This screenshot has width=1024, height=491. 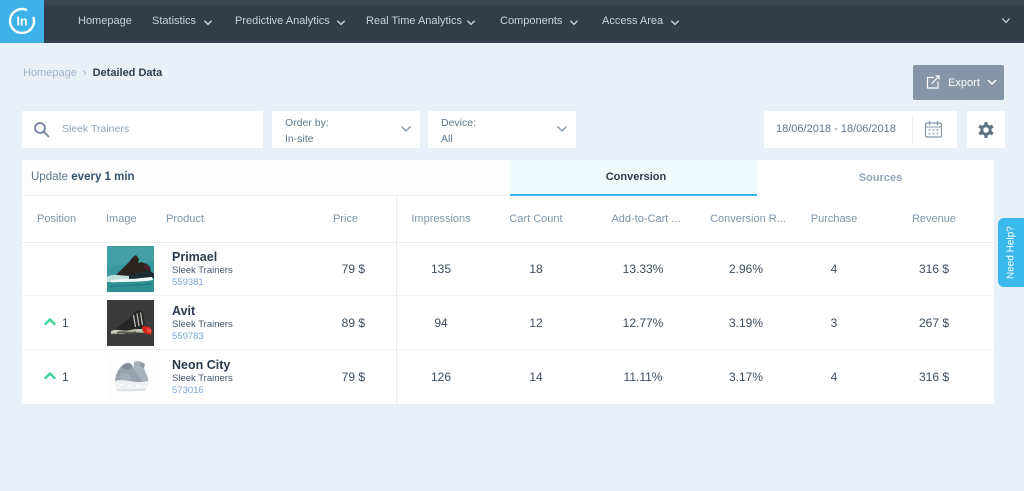 I want to click on svg-text: In, so click(x=22, y=22).